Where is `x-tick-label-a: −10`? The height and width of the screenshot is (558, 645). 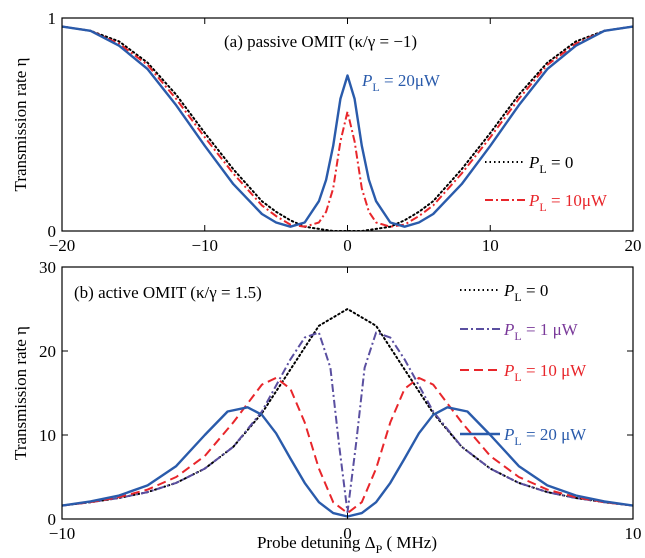 x-tick-label-a: −10 is located at coordinates (204, 245).